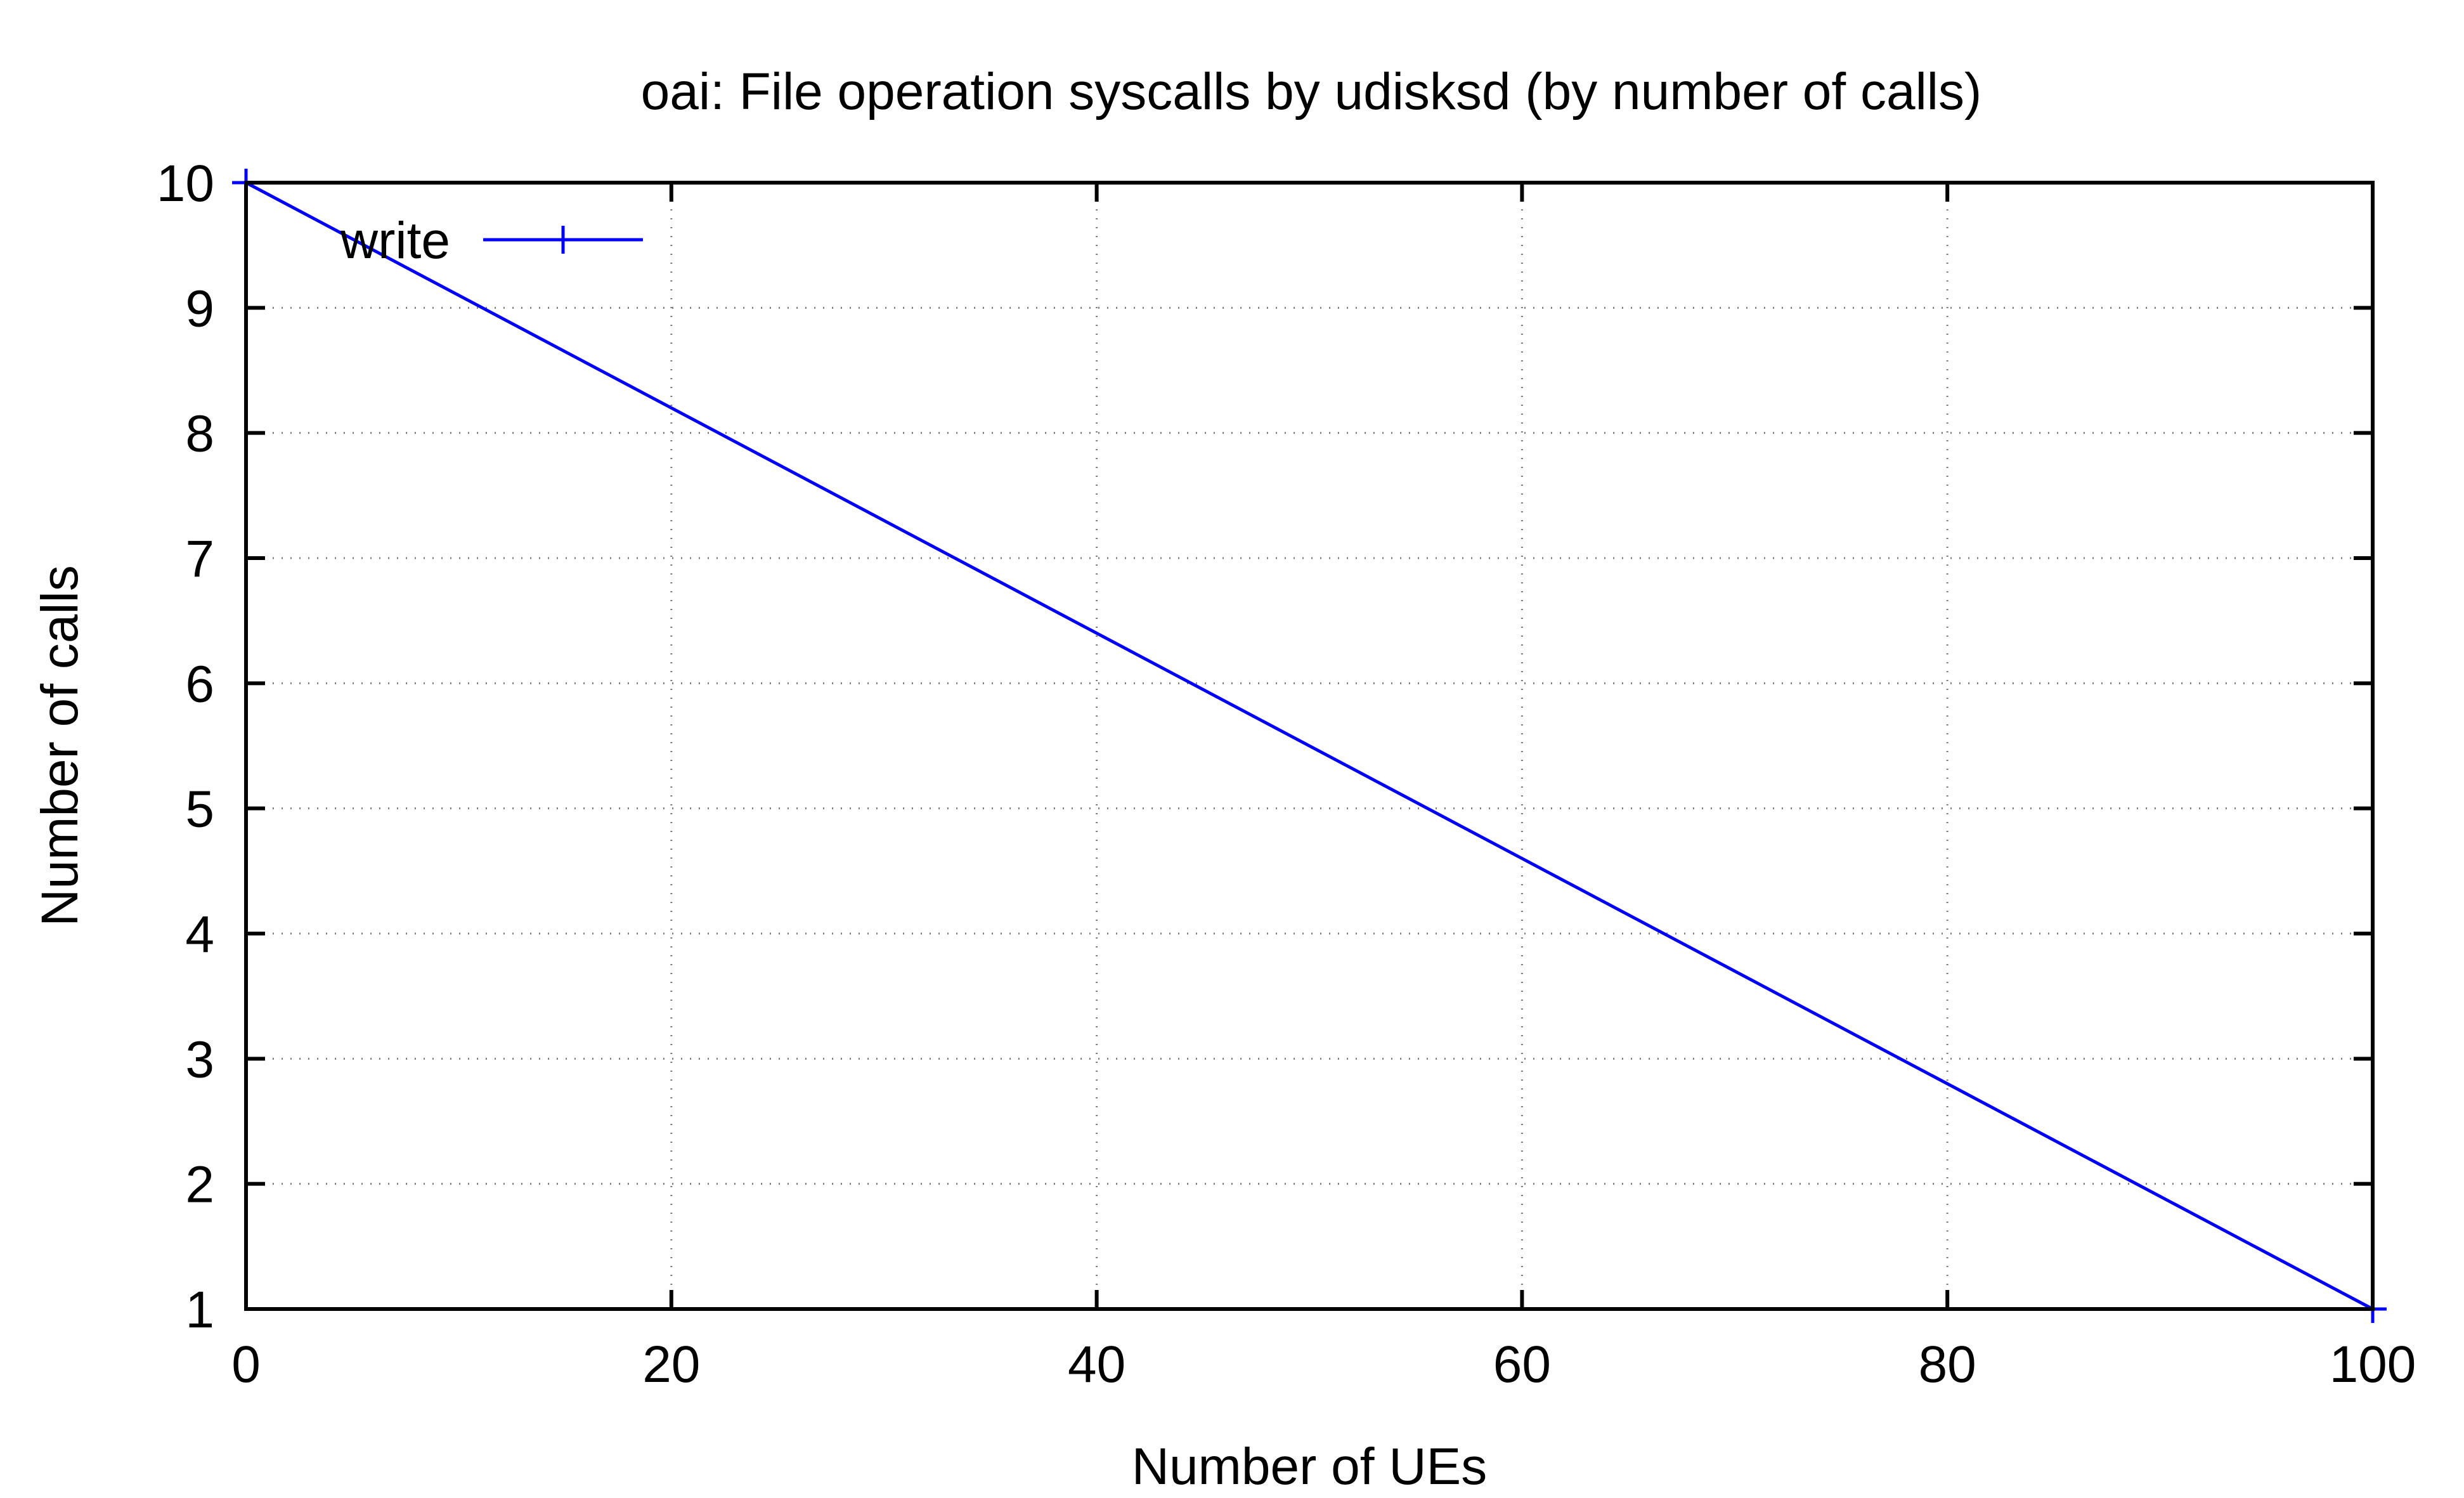  Describe the element at coordinates (60, 746) in the screenshot. I see `y-axis-label: Number of calls` at that location.